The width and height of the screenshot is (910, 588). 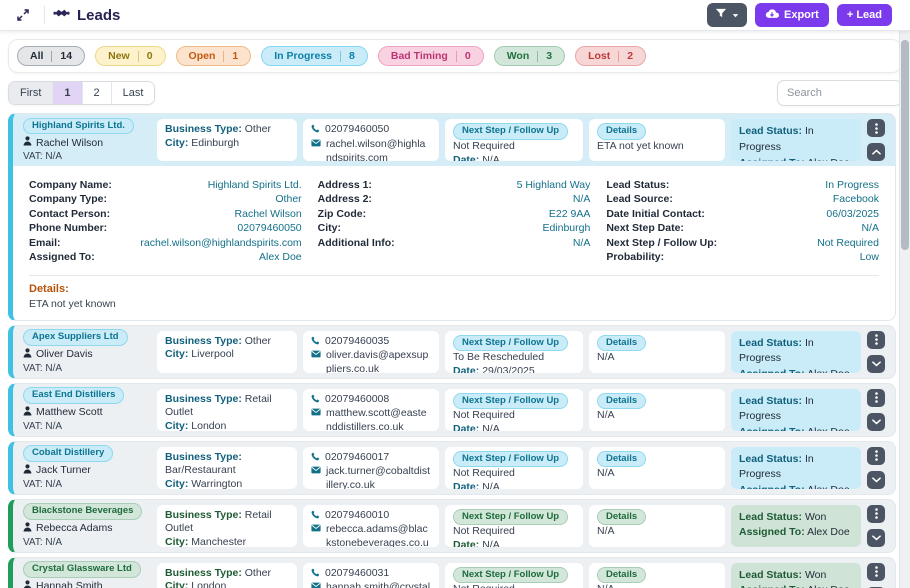 What do you see at coordinates (839, 93) in the screenshot?
I see `search-input` at bounding box center [839, 93].